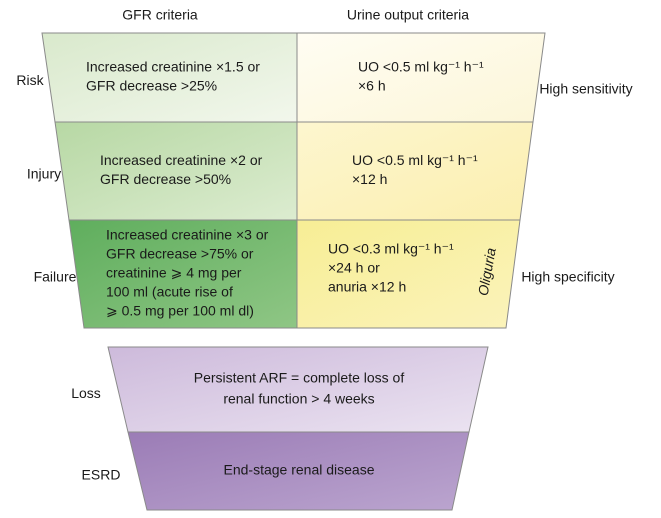 This screenshot has width=661, height=518. Describe the element at coordinates (421, 77) in the screenshot. I see `risk-uo-cell` at that location.